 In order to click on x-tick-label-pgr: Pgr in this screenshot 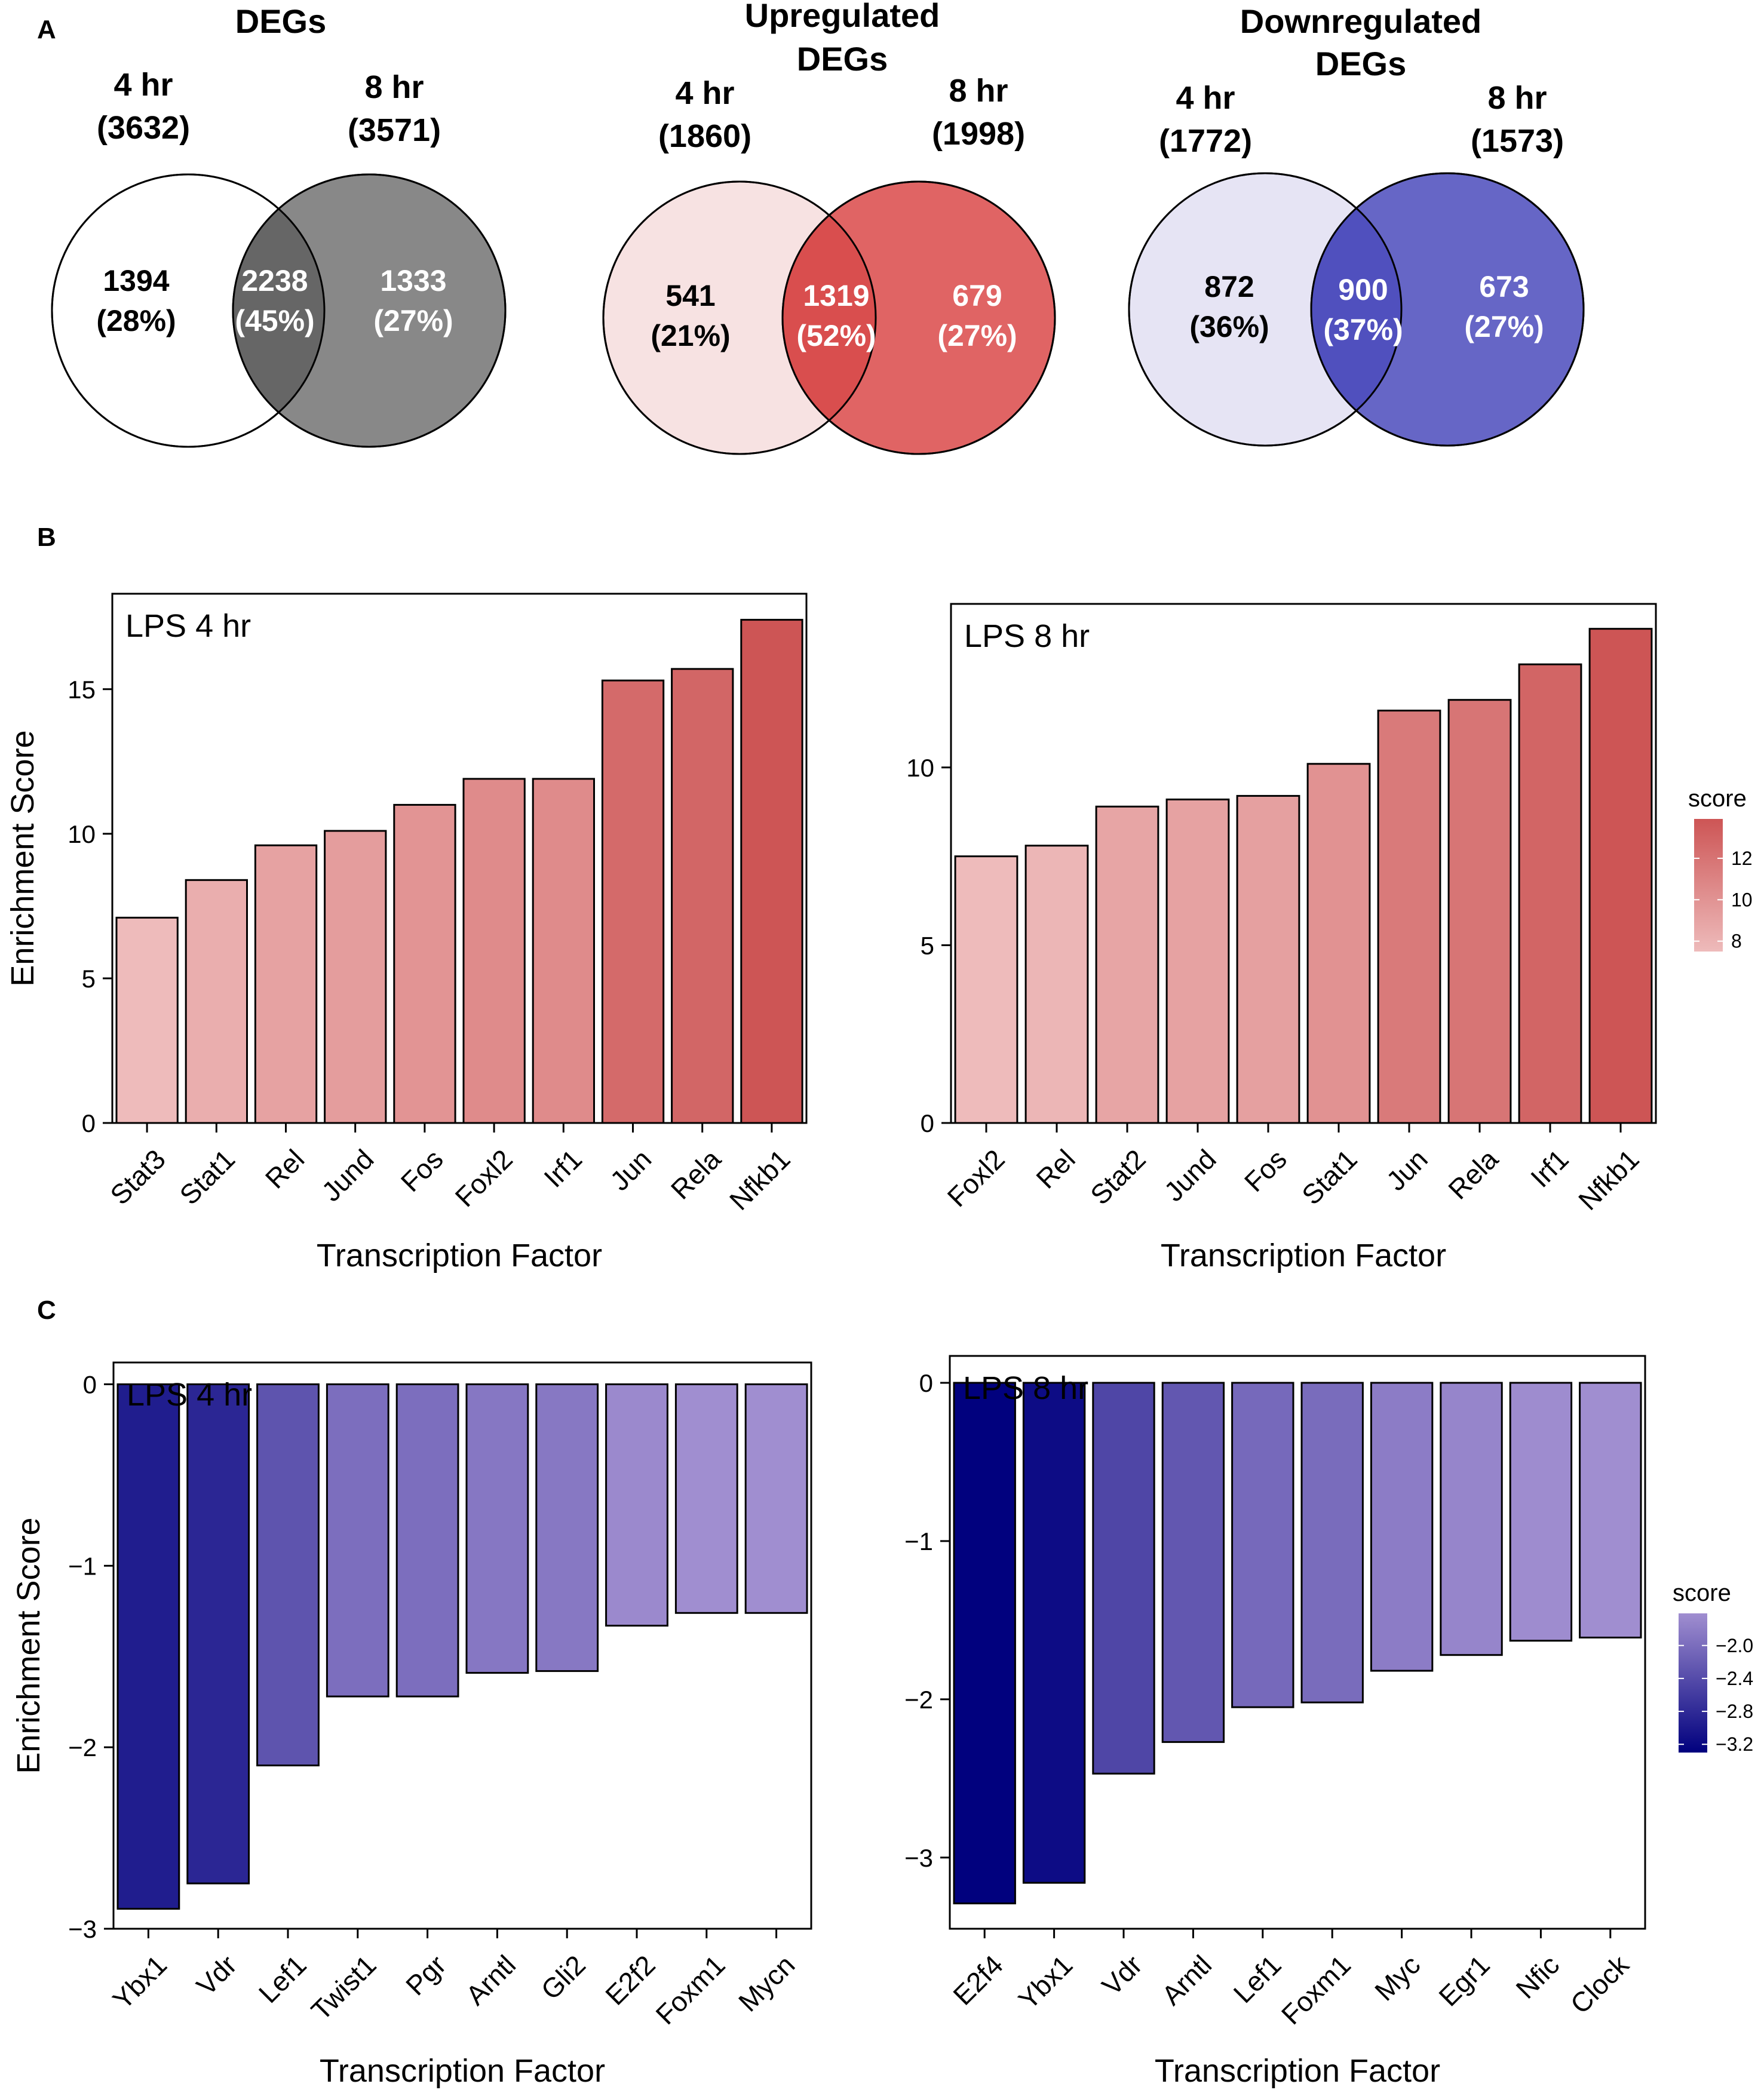, I will do `click(426, 1975)`.